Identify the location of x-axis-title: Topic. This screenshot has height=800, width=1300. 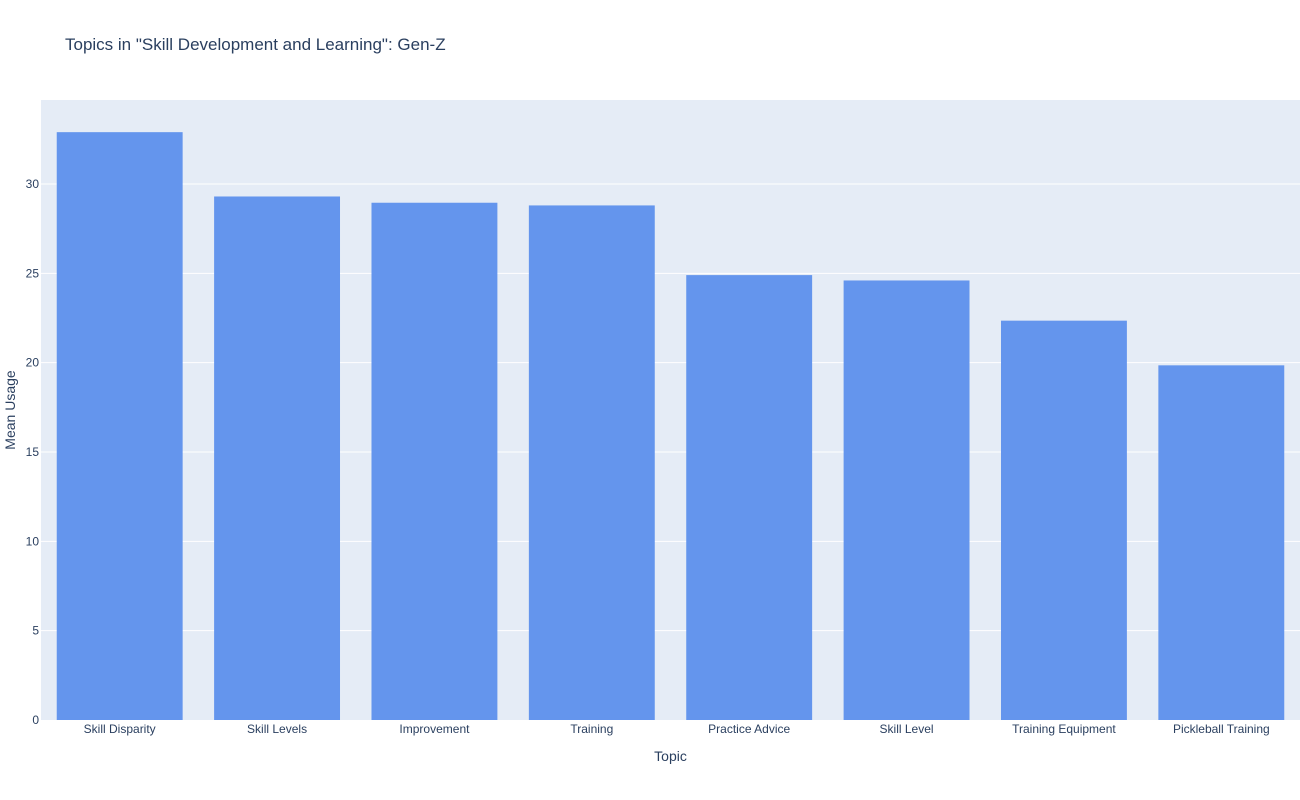
(670, 756).